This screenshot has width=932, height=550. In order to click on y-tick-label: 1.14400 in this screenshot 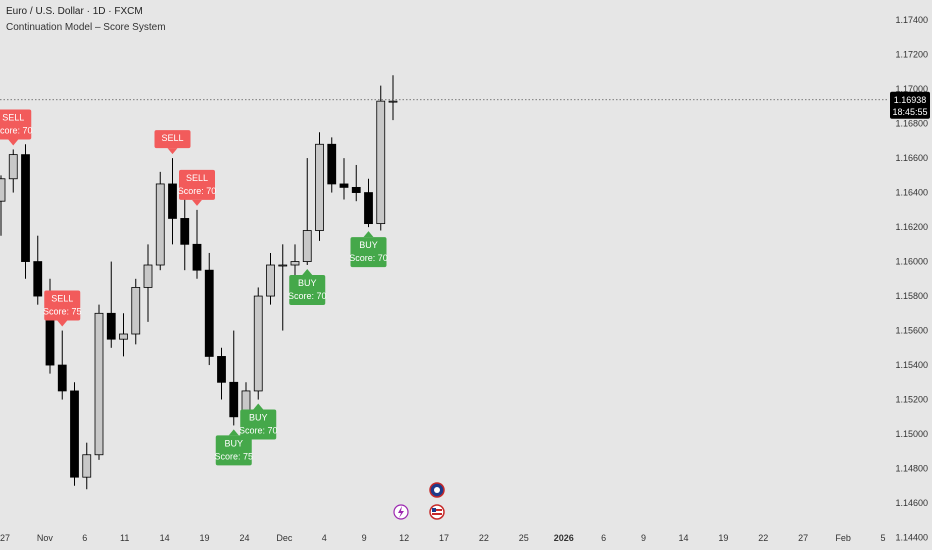, I will do `click(911, 538)`.